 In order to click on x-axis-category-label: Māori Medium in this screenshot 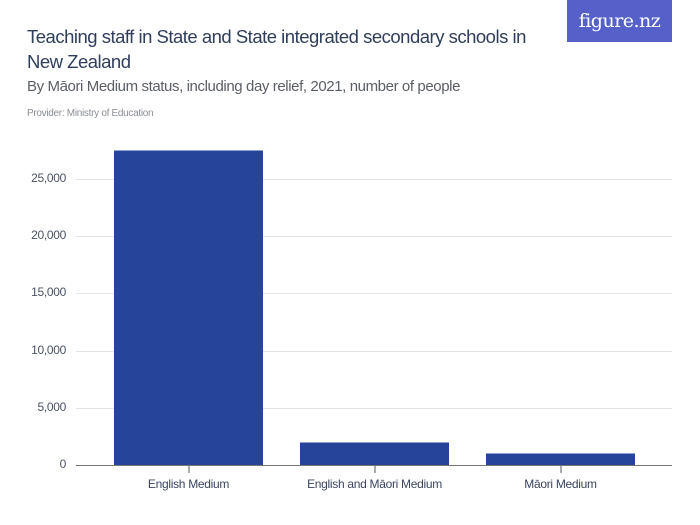, I will do `click(560, 484)`.